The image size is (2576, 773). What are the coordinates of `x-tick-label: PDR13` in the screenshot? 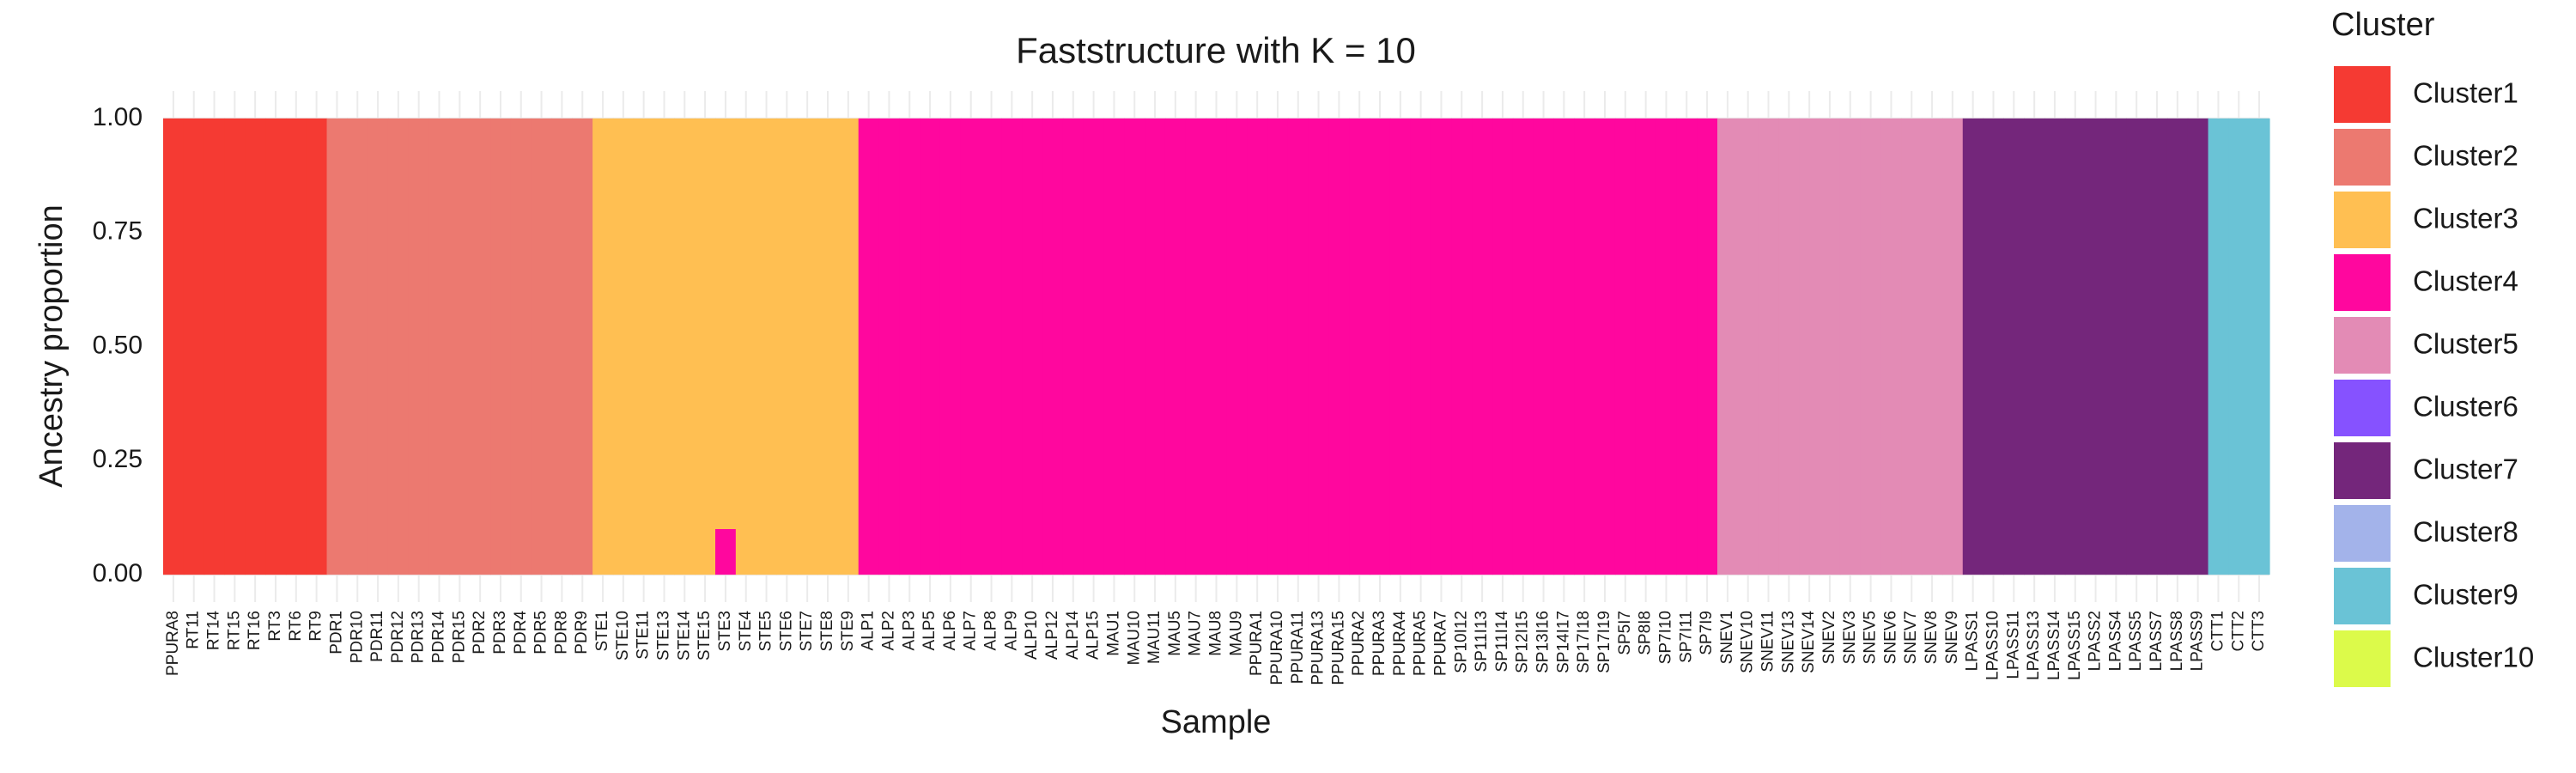 It's located at (419, 637).